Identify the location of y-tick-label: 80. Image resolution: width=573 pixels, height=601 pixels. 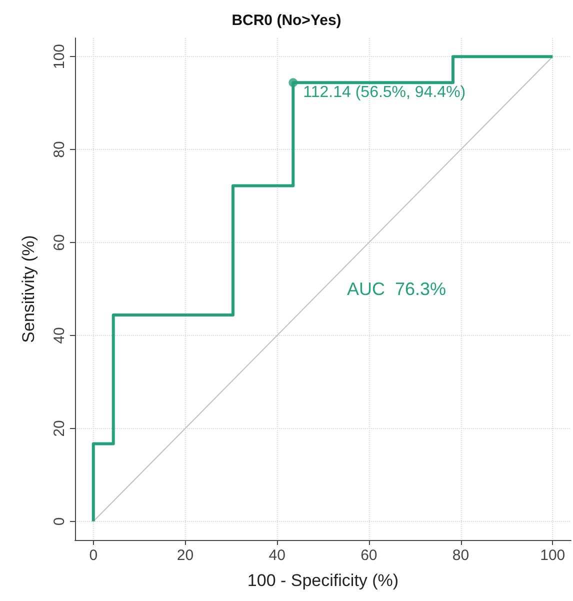
(59, 149).